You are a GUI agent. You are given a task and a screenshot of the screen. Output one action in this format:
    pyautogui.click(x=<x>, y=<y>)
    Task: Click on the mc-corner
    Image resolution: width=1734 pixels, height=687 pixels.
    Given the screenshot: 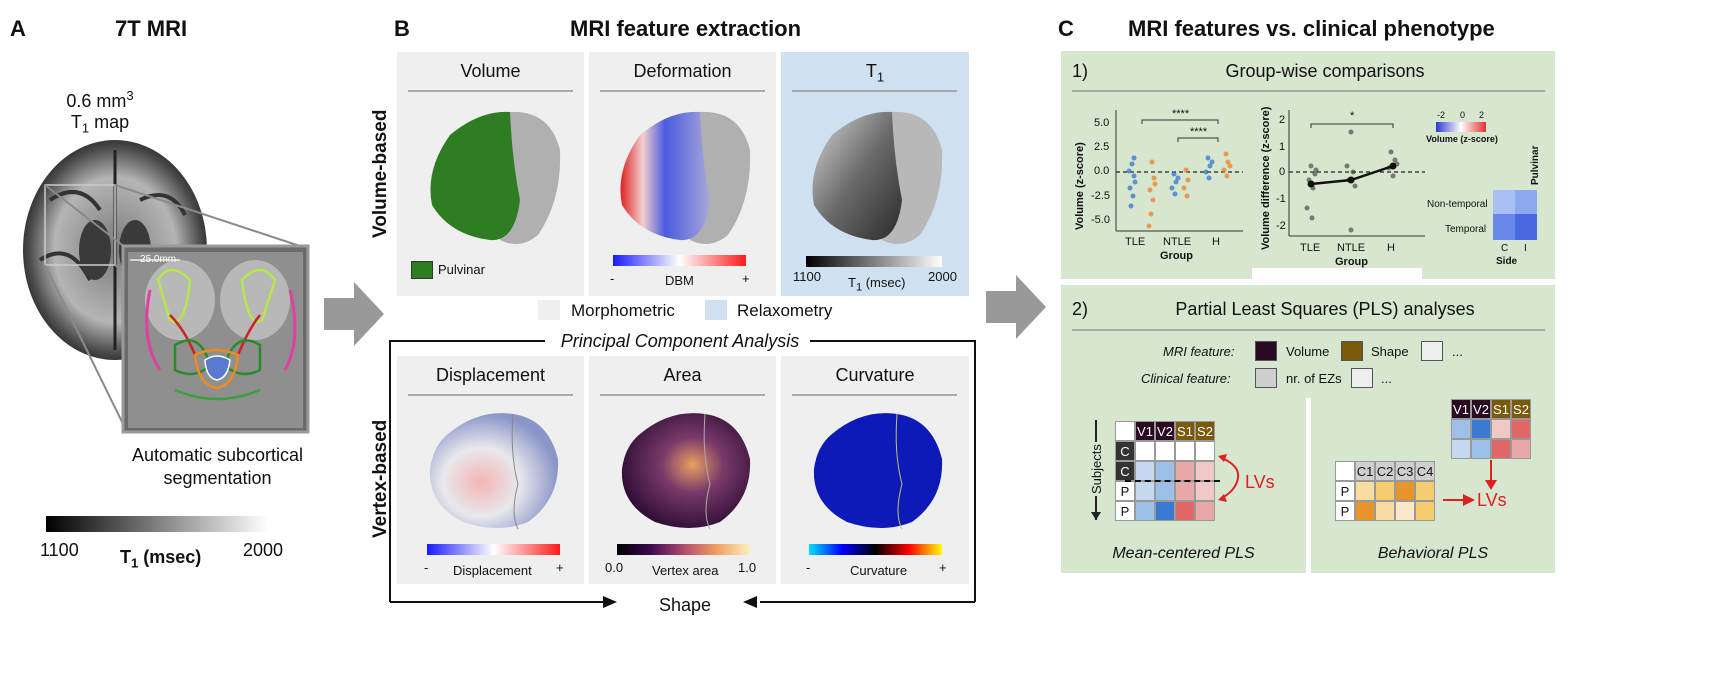 What is the action you would take?
    pyautogui.click(x=1125, y=431)
    